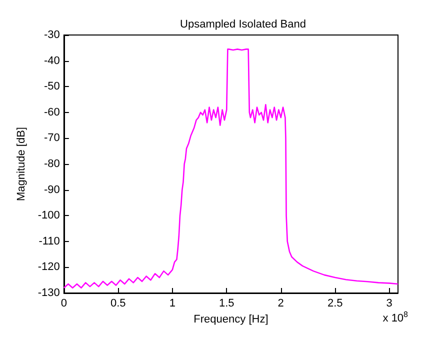  I want to click on x-tick-label: 1.5, so click(226, 304).